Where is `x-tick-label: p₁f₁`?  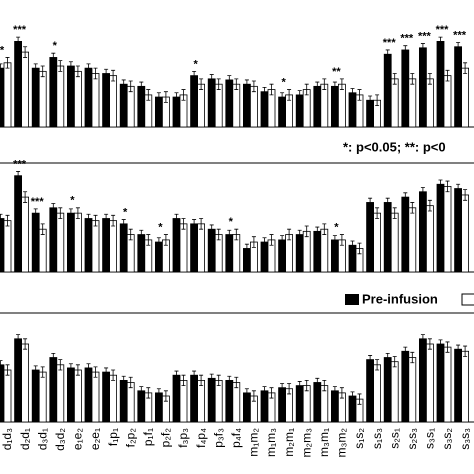 x-tick-label: p₁f₁ is located at coordinates (148, 437).